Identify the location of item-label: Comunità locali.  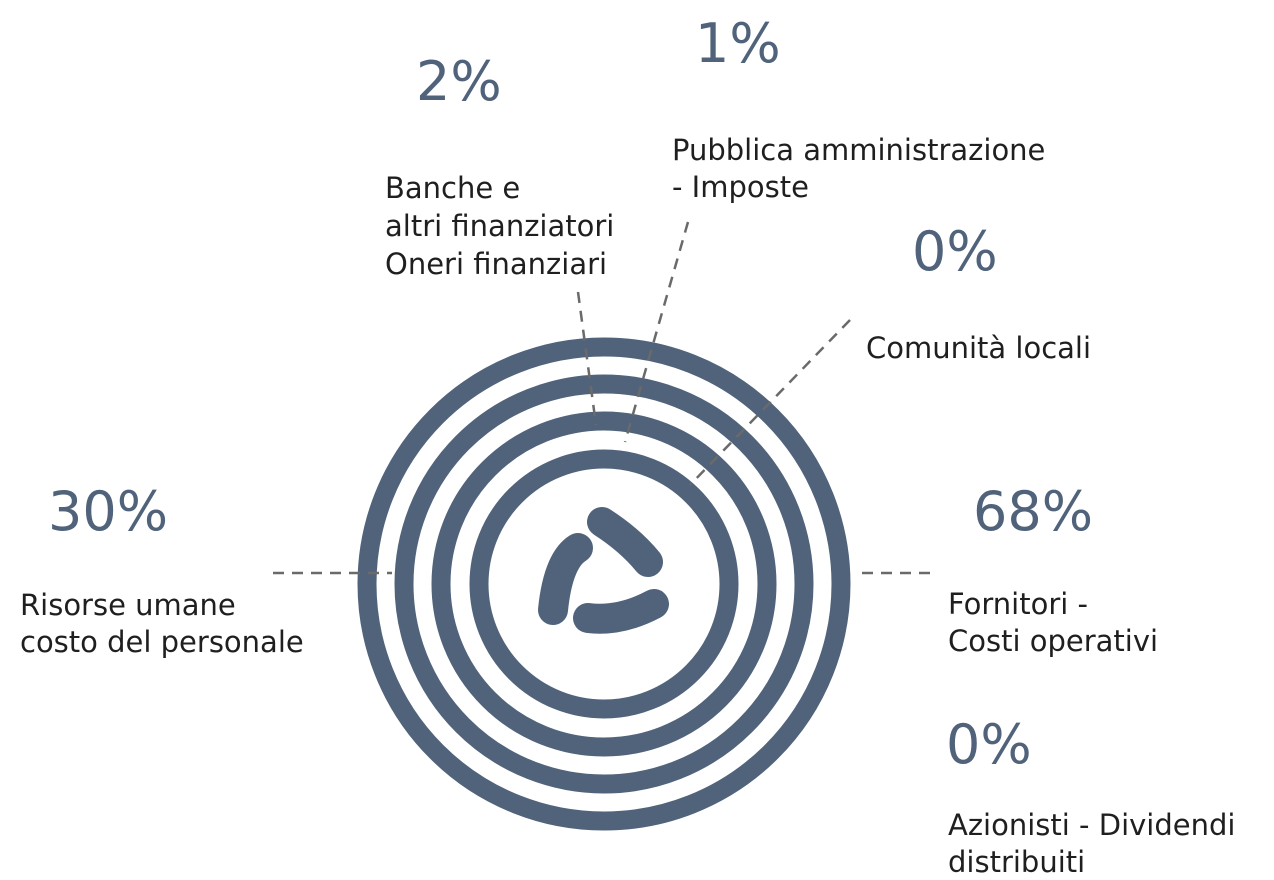
(978, 348).